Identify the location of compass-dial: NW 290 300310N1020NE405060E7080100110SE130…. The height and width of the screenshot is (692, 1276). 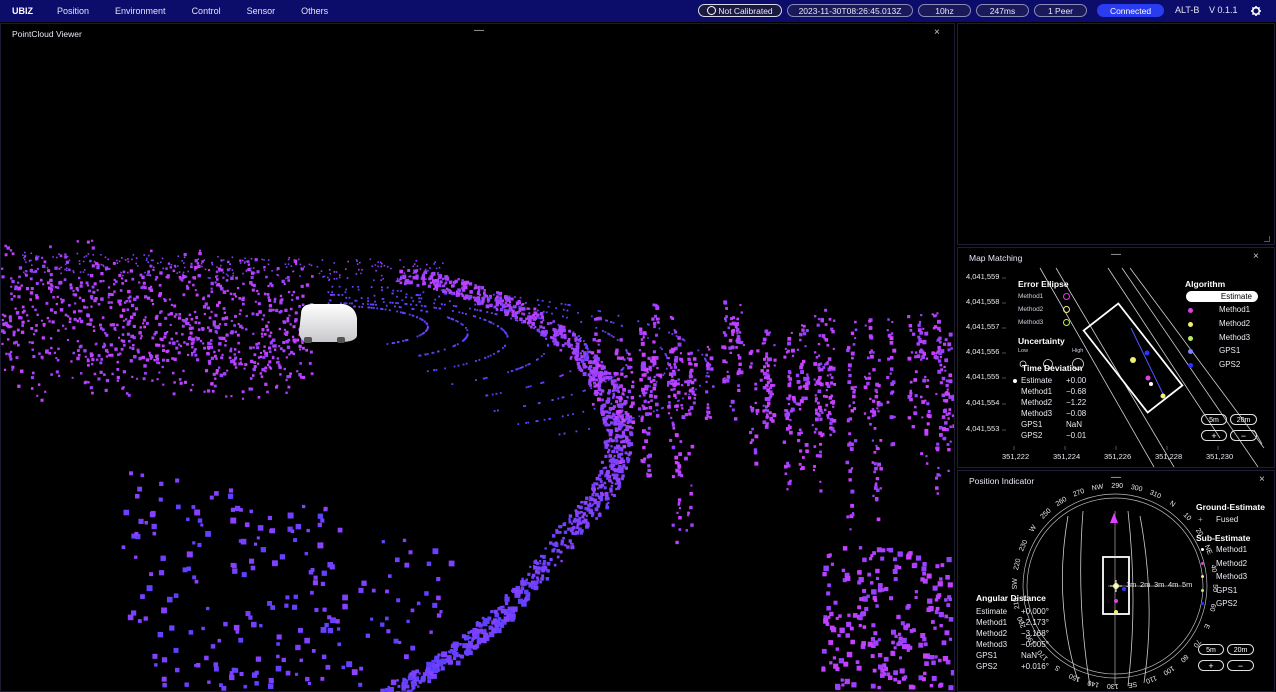
(1116, 581).